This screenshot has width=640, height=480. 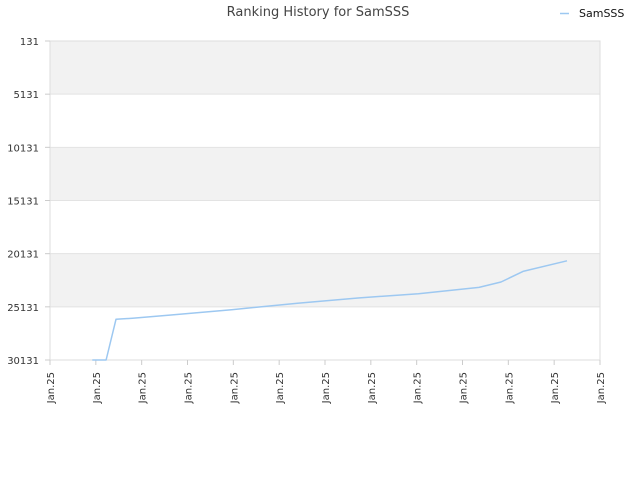 What do you see at coordinates (23, 202) in the screenshot?
I see `y-tick-label: 15131` at bounding box center [23, 202].